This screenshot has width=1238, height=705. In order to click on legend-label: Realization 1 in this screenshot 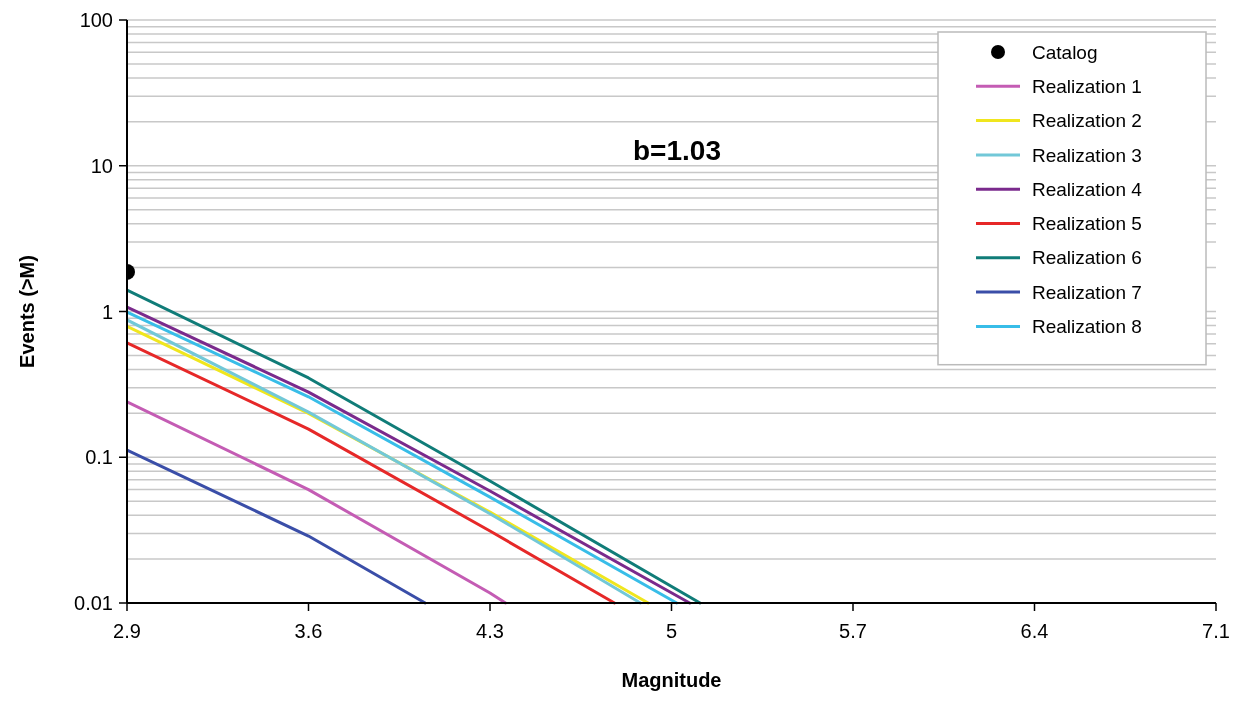, I will do `click(1087, 86)`.